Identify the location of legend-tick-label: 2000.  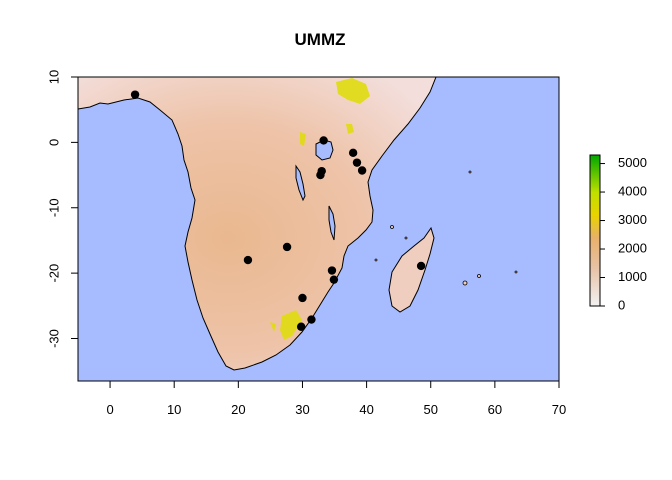
(632, 247).